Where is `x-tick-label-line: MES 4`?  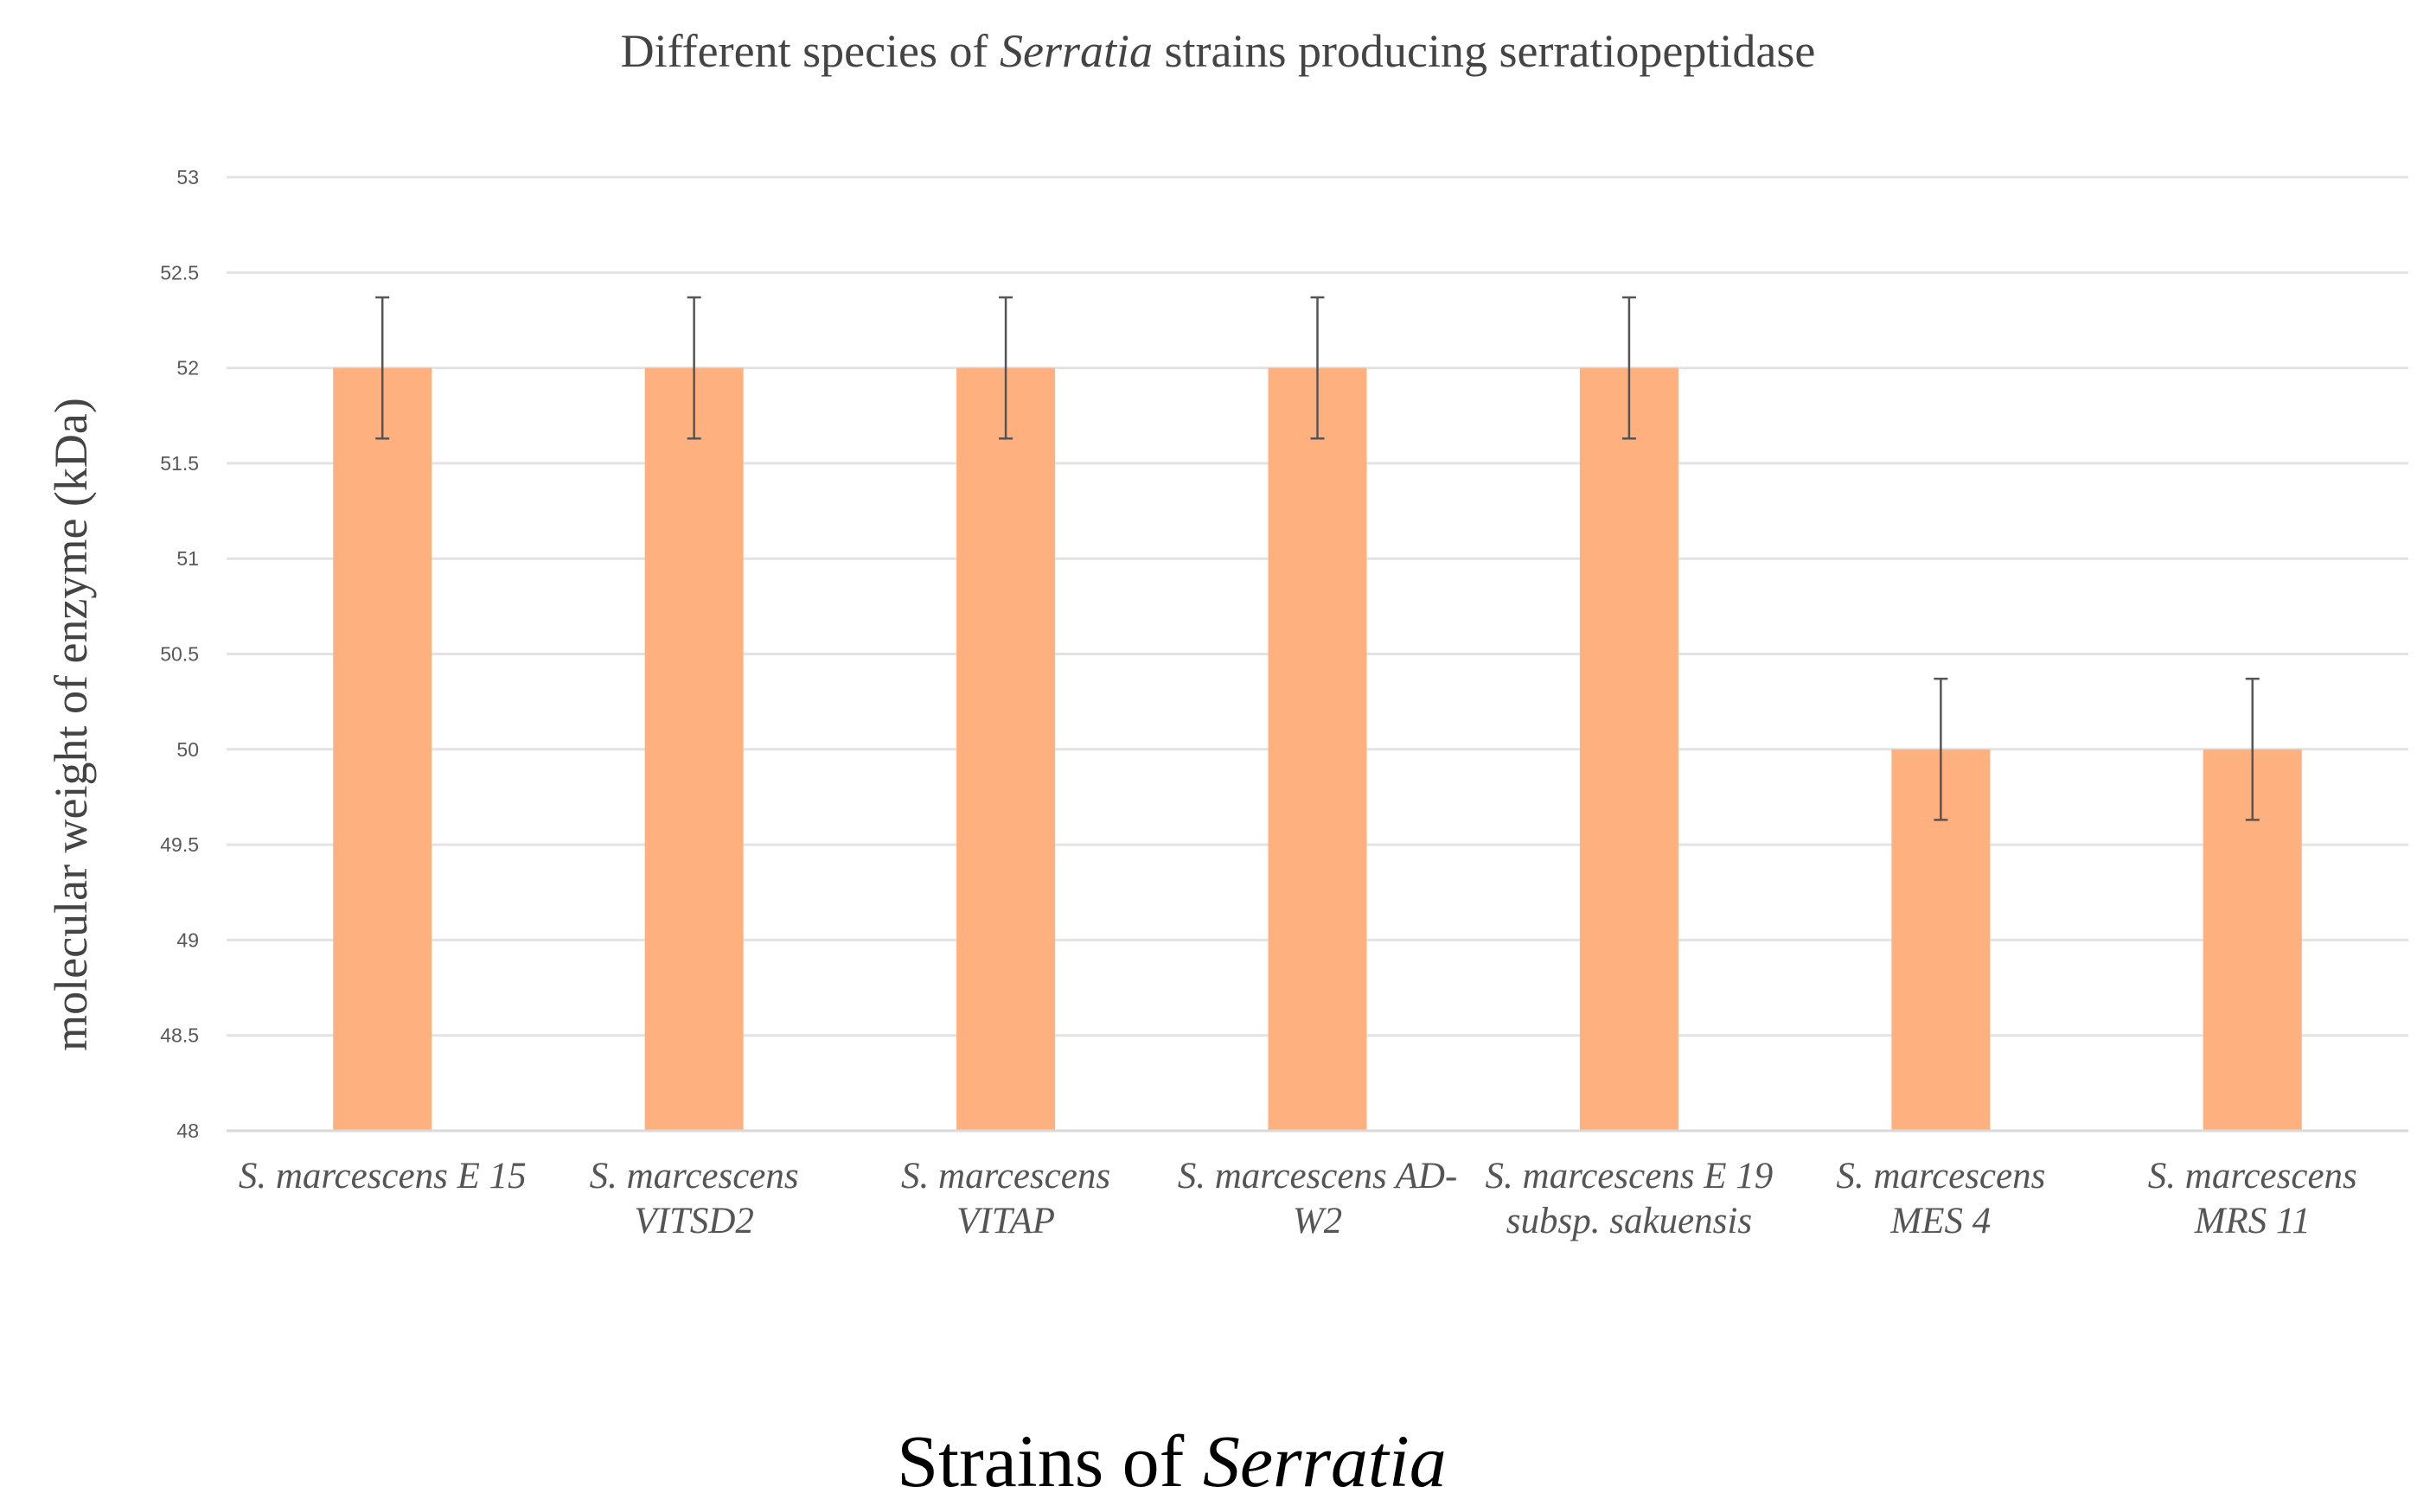 x-tick-label-line: MES 4 is located at coordinates (1941, 1221).